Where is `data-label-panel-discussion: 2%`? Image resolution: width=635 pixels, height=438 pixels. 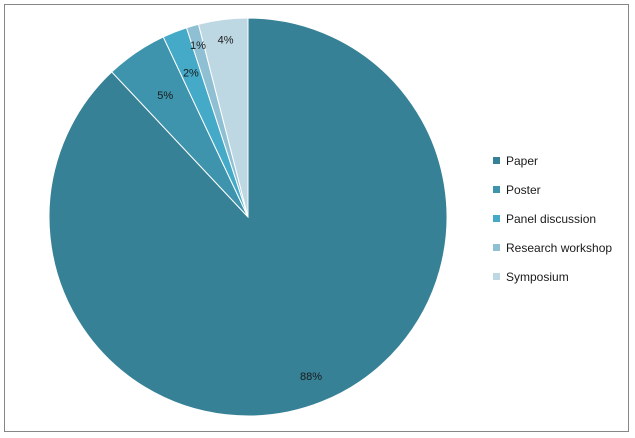 data-label-panel-discussion: 2% is located at coordinates (191, 74).